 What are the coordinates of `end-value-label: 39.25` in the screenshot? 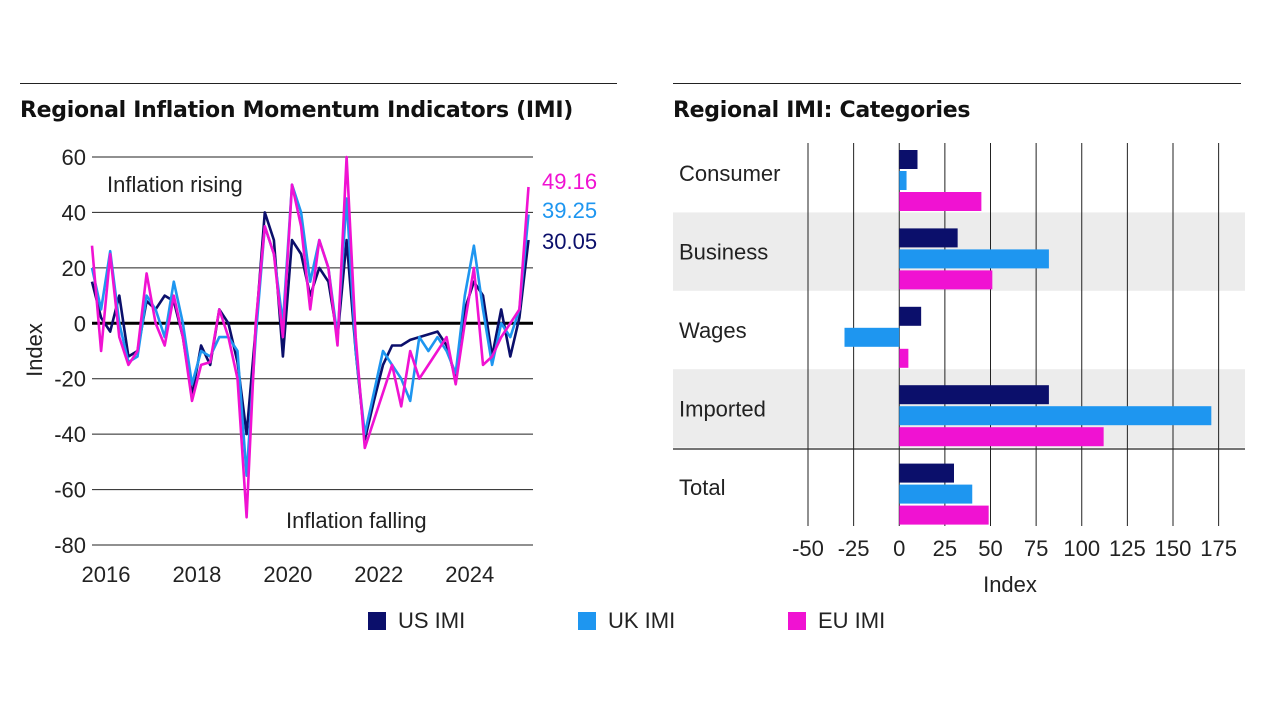 It's located at (569, 210).